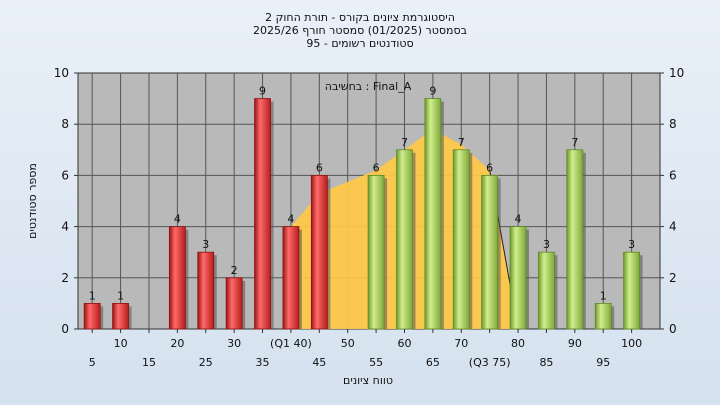 The height and width of the screenshot is (405, 720). I want to click on y-tick-label-left: 8, so click(65, 124).